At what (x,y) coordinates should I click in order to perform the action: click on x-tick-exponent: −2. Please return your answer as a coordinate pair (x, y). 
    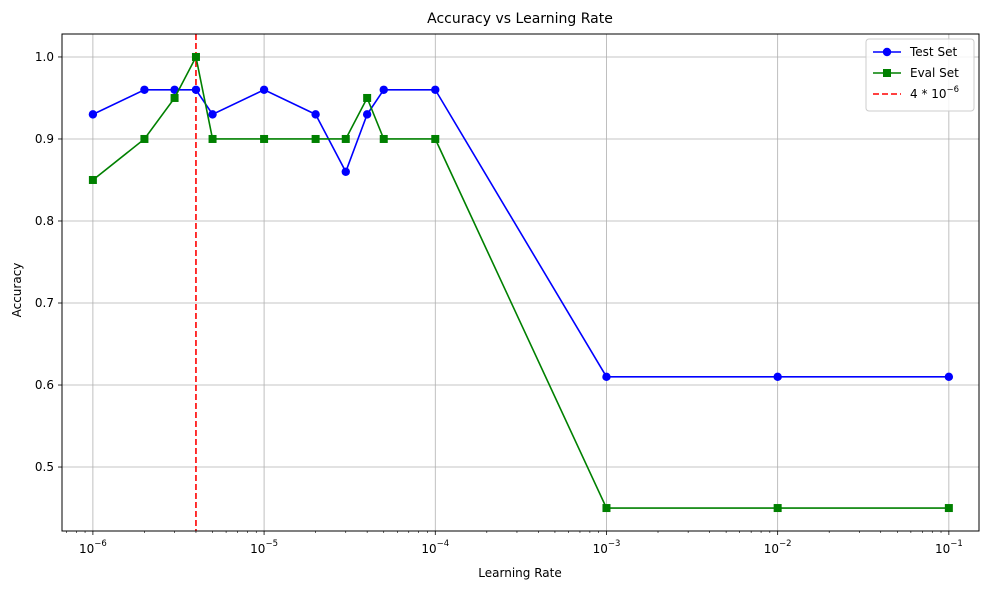
    Looking at the image, I should click on (785, 544).